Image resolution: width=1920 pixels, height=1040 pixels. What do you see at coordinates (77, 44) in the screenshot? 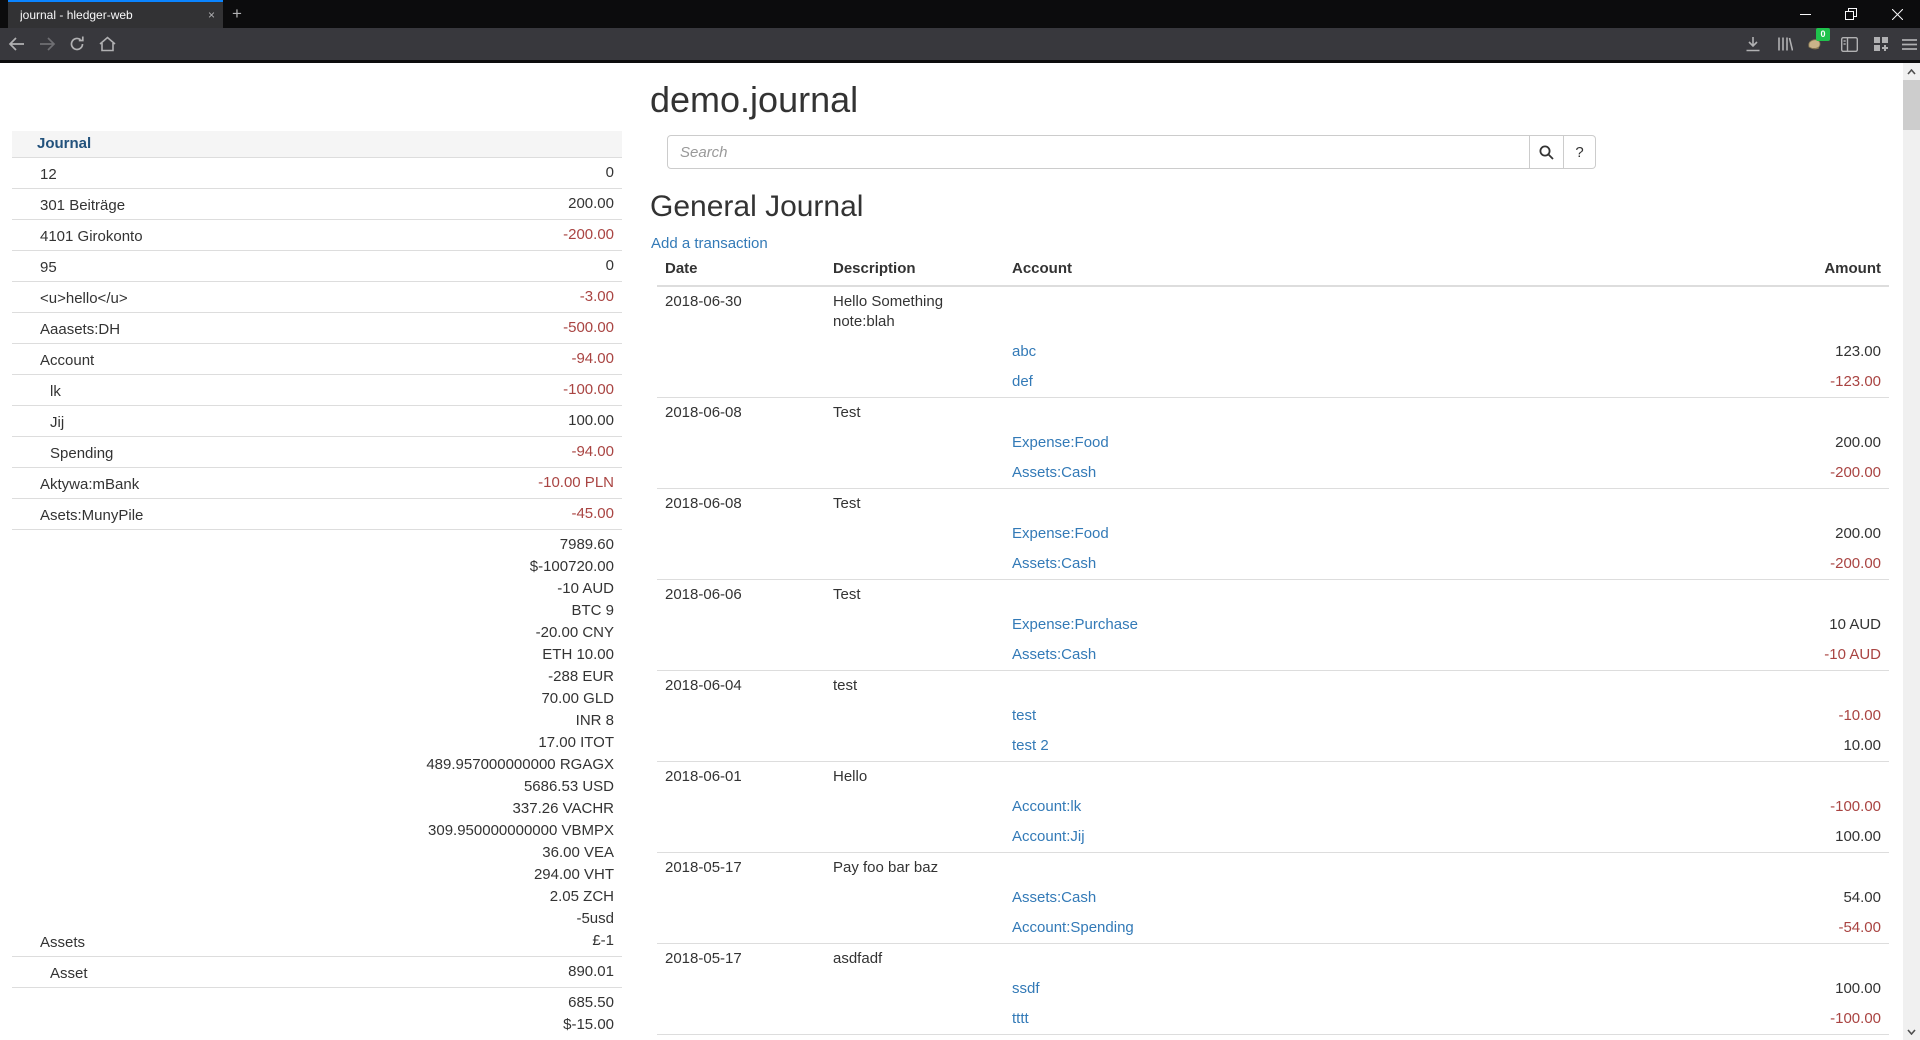
I see `reload-button` at bounding box center [77, 44].